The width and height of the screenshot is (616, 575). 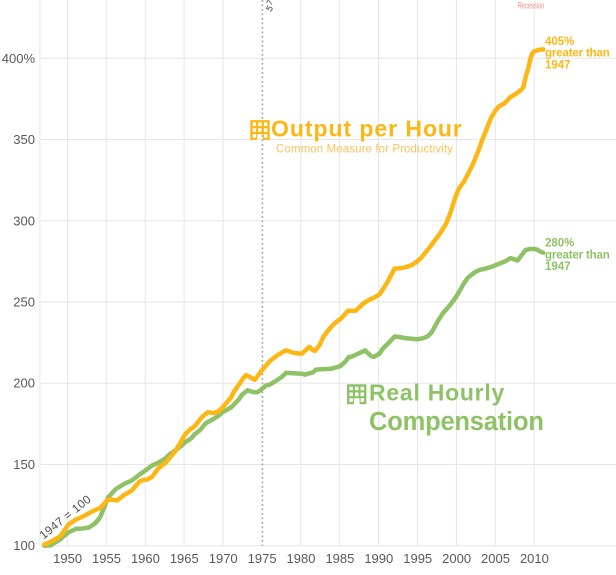 I want to click on svg-text: 400%, so click(x=19, y=58).